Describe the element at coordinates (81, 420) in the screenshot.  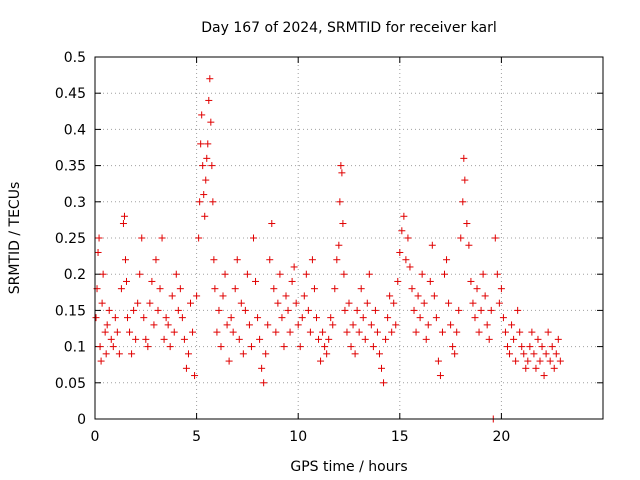
I see `y-tick-label: 0` at that location.